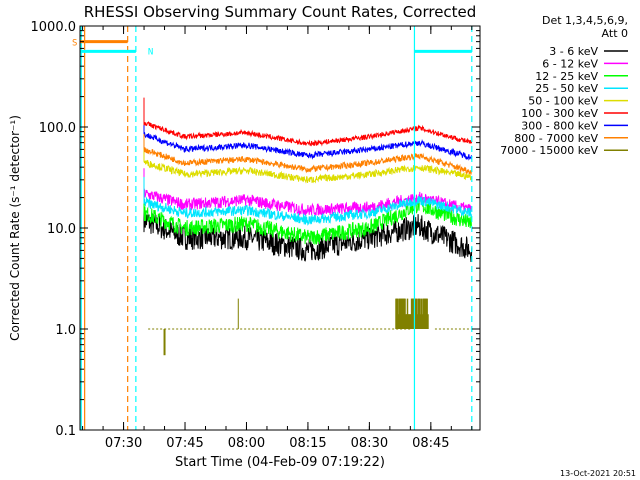  Describe the element at coordinates (549, 150) in the screenshot. I see `legend-label-8: 7000 - 15000 keV` at that location.